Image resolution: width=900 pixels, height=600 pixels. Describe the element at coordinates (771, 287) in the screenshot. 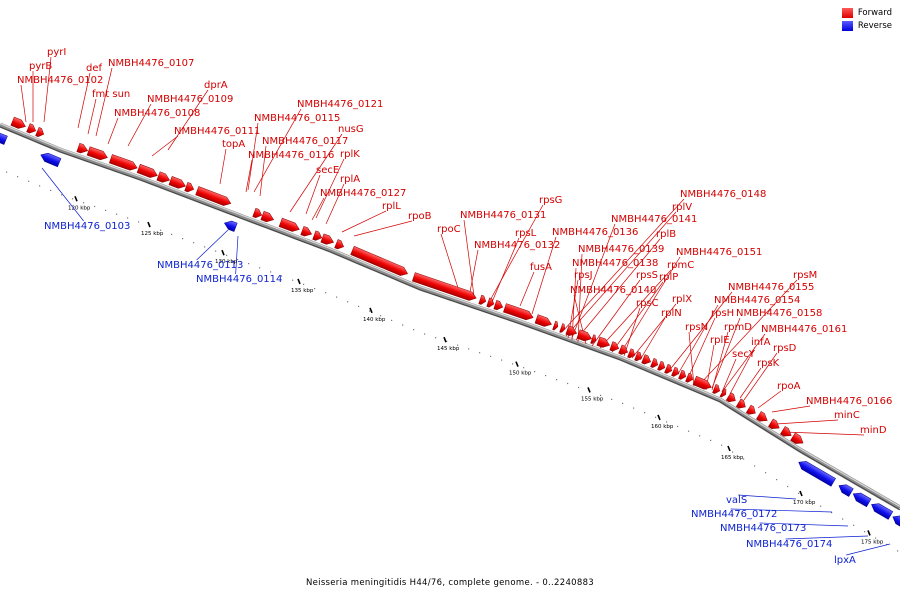

I see `gene-label-nmbh4476-0155: NMBH4476_0155` at that location.